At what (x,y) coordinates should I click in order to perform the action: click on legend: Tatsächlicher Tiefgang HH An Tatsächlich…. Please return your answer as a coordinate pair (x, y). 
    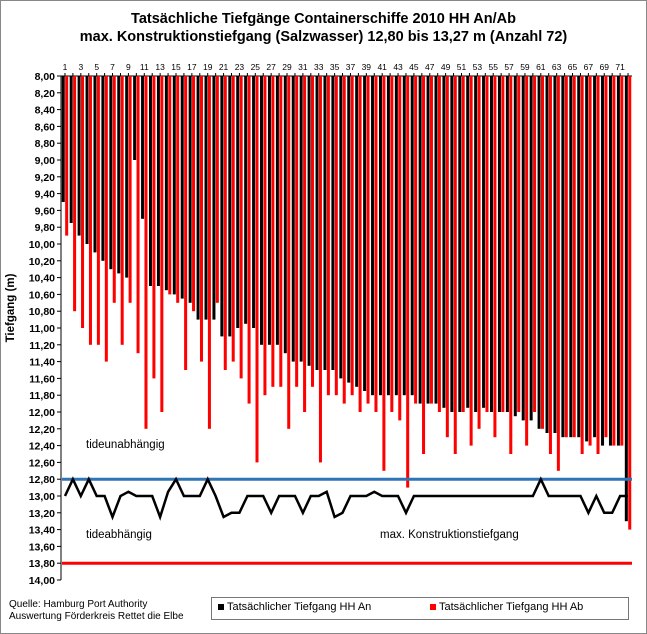
    Looking at the image, I should click on (420, 608).